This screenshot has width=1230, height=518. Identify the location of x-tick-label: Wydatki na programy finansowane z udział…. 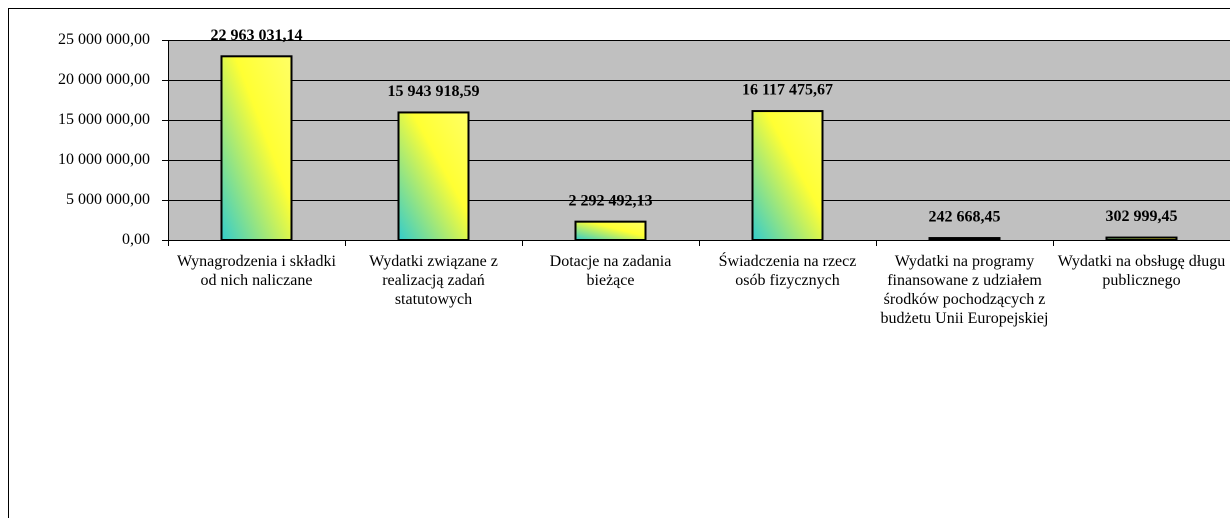
(964, 290).